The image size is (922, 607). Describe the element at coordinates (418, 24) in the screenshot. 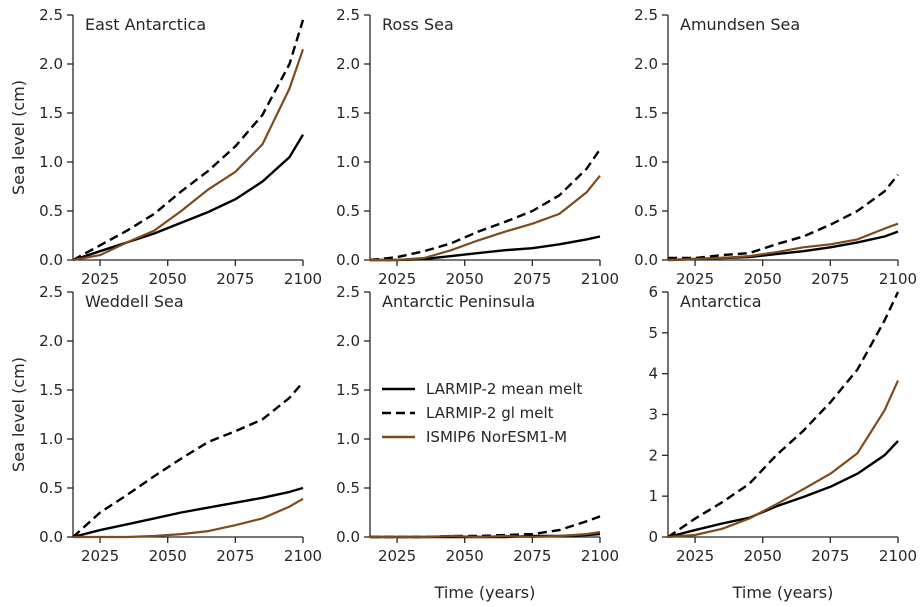

I see `panel-title: Ross Sea` at that location.